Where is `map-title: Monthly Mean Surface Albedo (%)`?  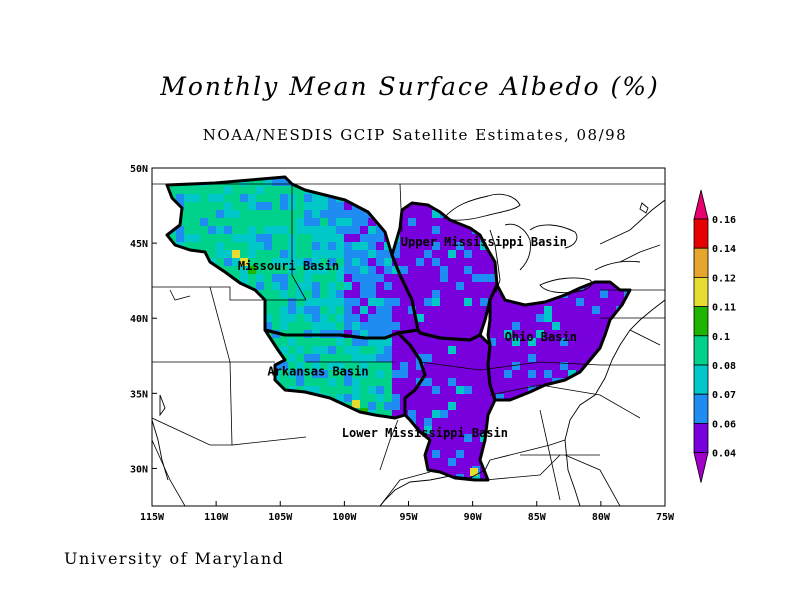
map-title: Monthly Mean Surface Albedo (%) is located at coordinates (410, 86).